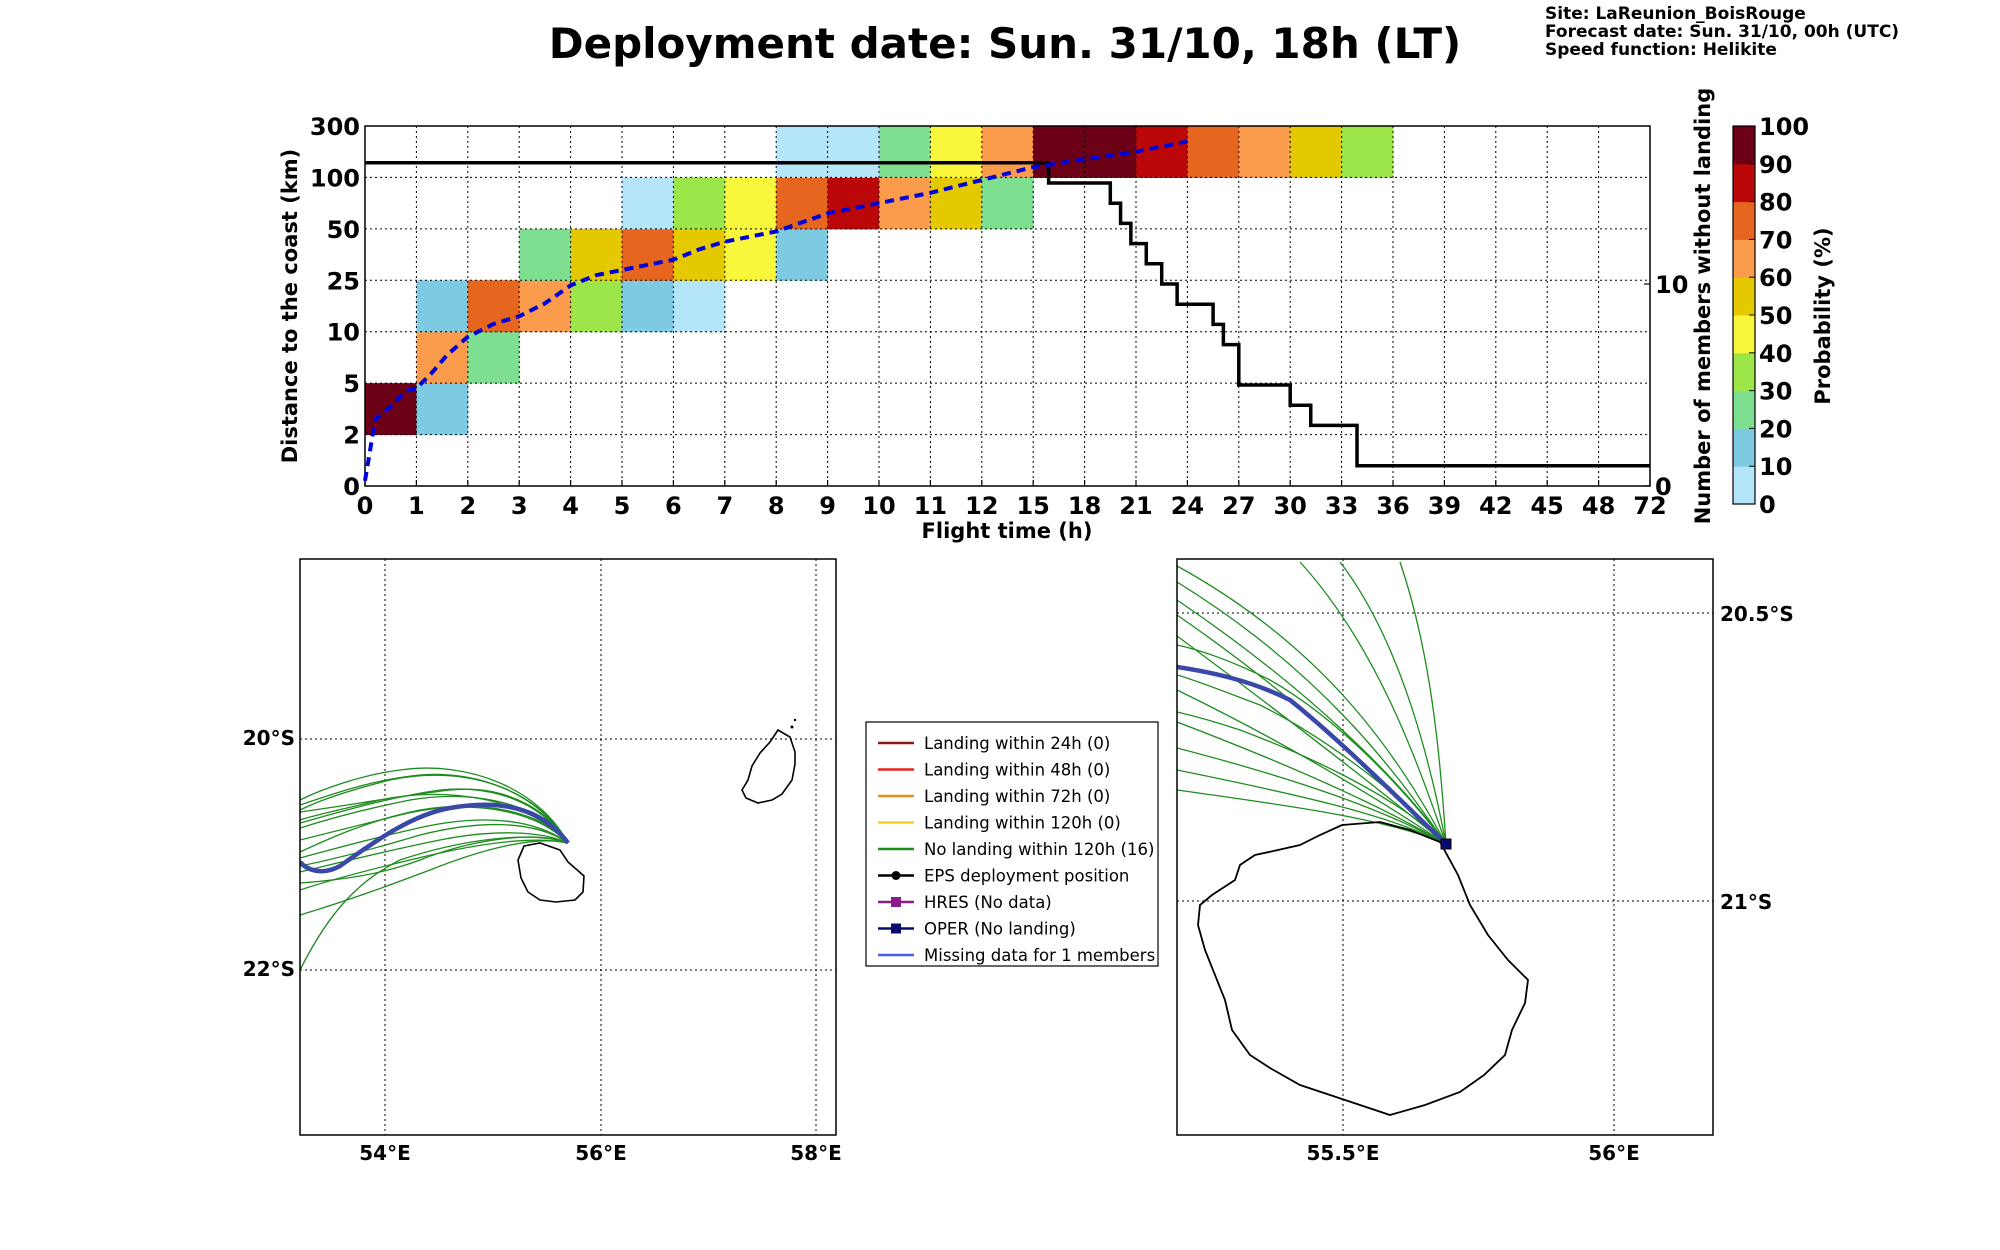 The height and width of the screenshot is (1250, 2000). What do you see at coordinates (1495, 506) in the screenshot?
I see `x-tick-label: 42` at bounding box center [1495, 506].